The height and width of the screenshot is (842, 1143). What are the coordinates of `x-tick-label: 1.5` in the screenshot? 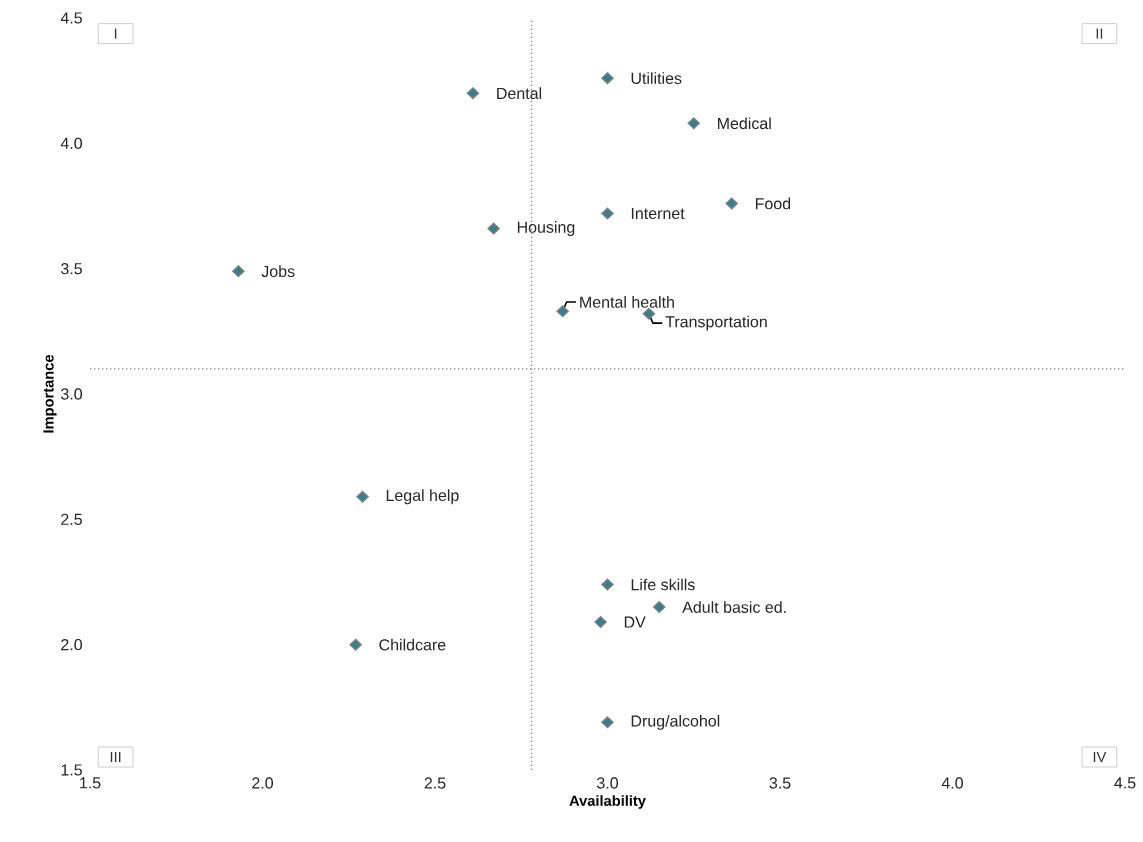 It's located at (90, 783).